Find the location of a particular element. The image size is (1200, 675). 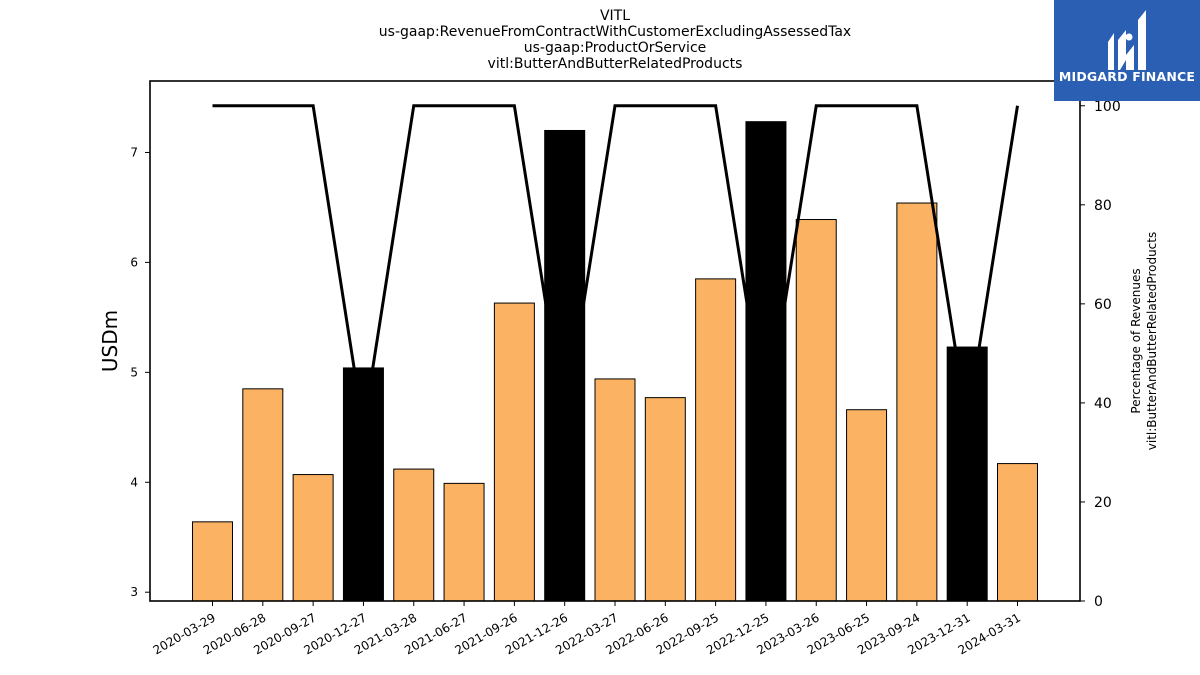

title-line: us-gaap:ProductOrService is located at coordinates (615, 48).